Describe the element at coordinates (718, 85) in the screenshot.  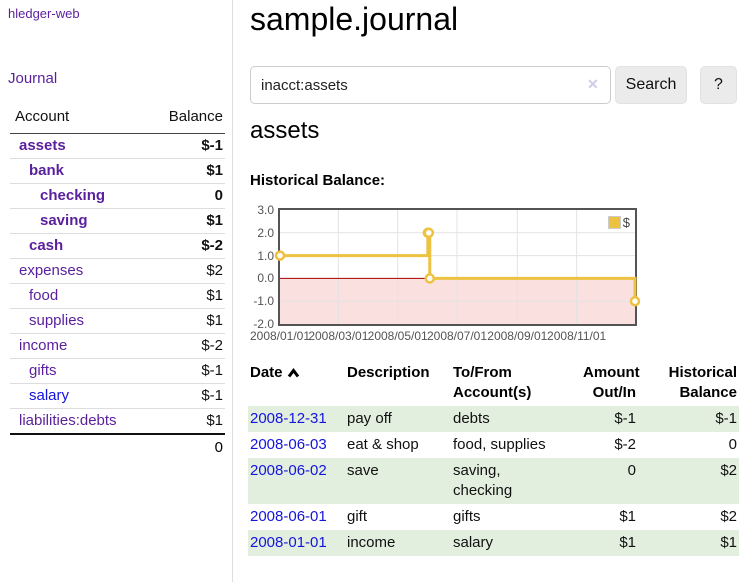
I see `help-button: ?` at that location.